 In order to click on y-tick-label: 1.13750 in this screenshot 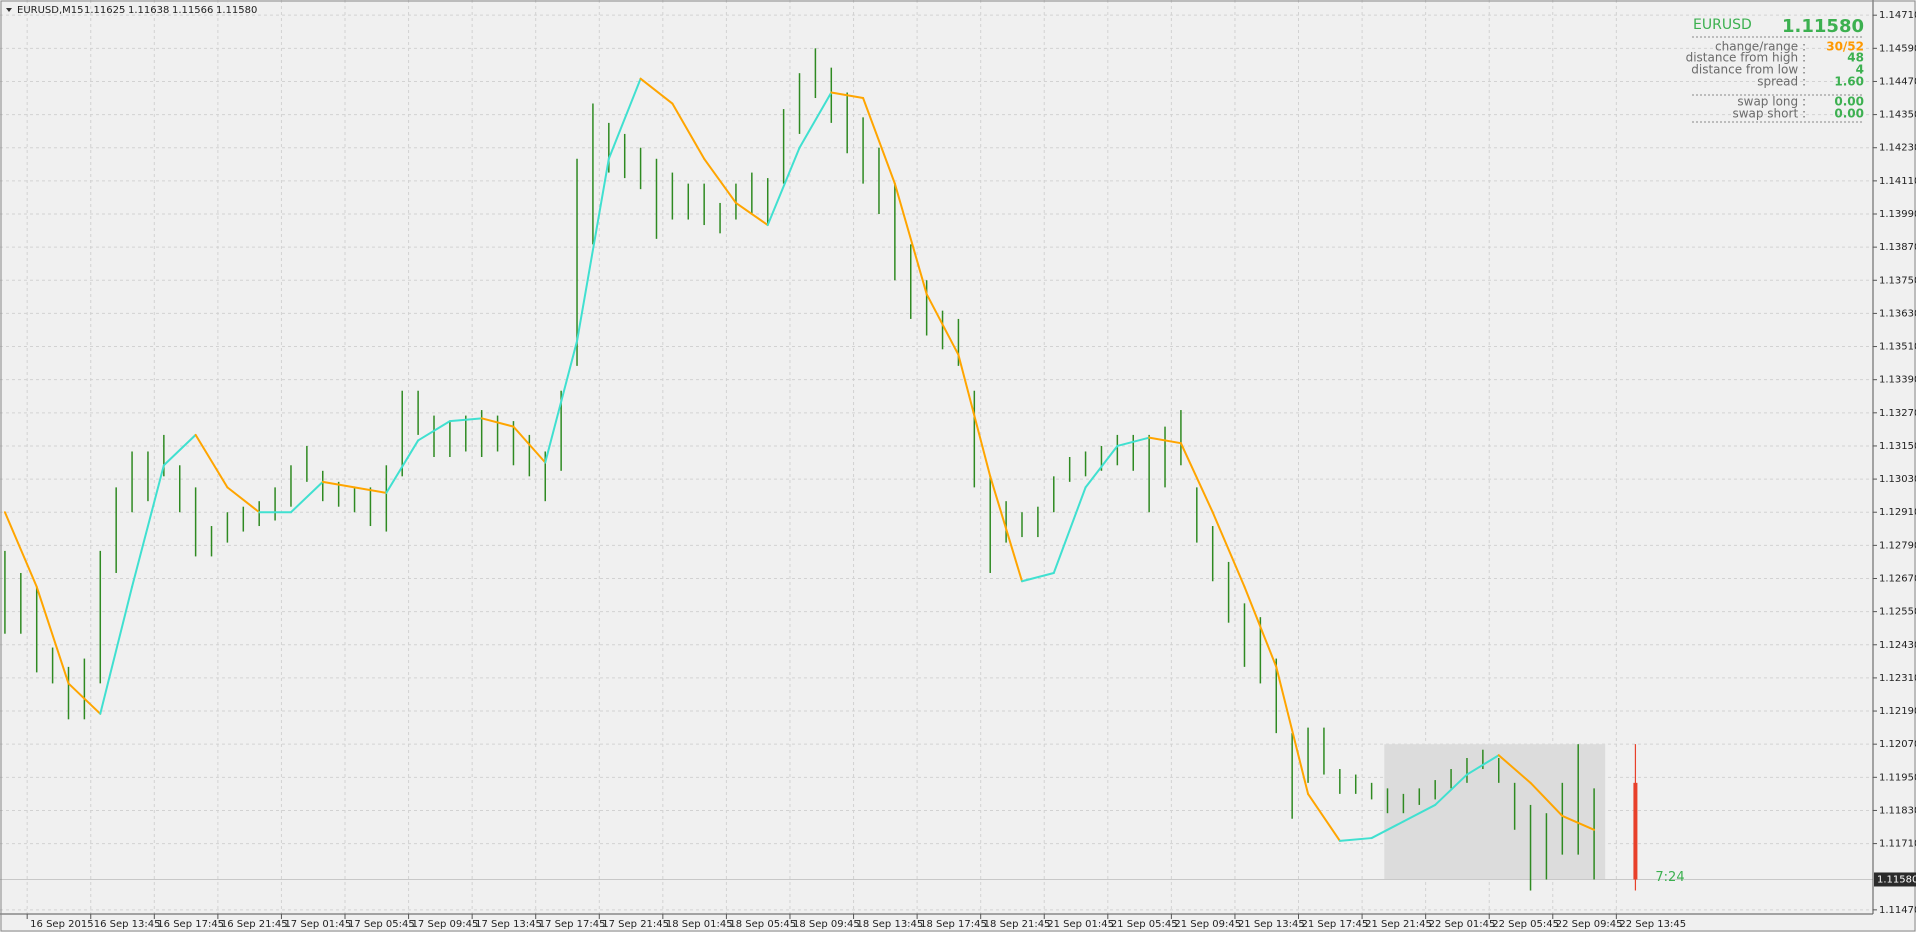, I will do `click(1897, 280)`.